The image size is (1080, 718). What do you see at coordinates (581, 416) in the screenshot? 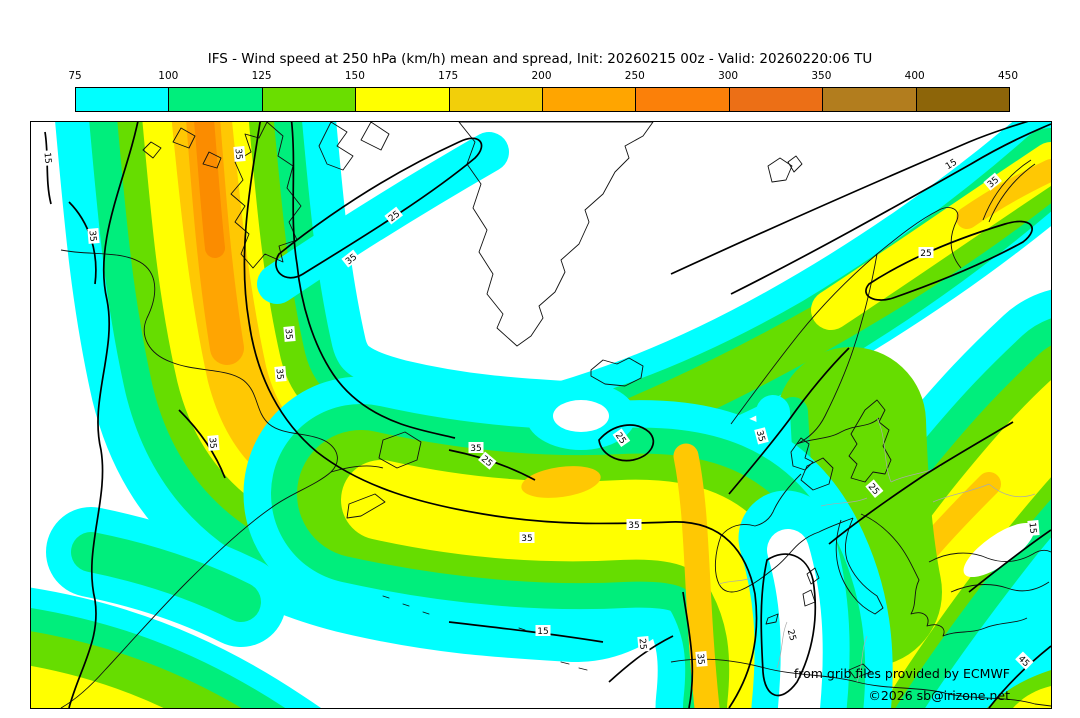
I see `pocket-scotland` at bounding box center [581, 416].